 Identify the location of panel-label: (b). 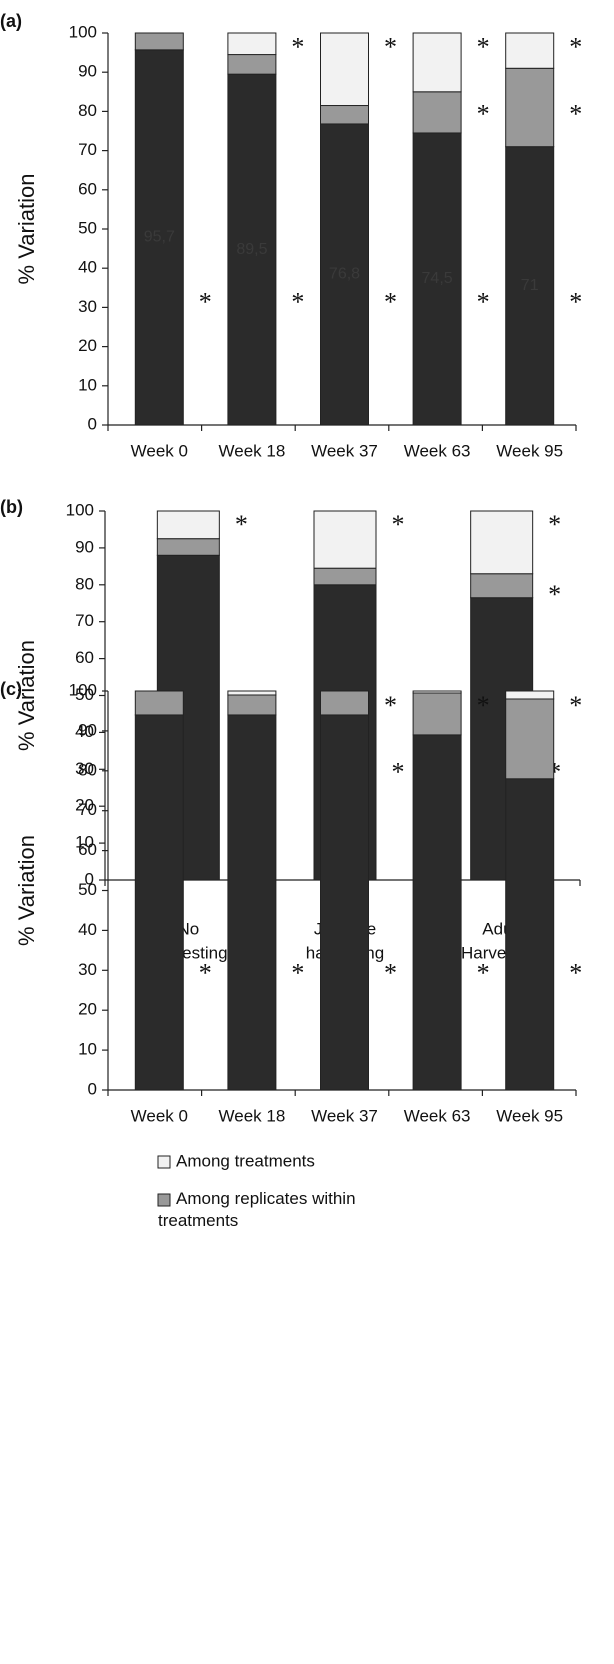
(11, 507).